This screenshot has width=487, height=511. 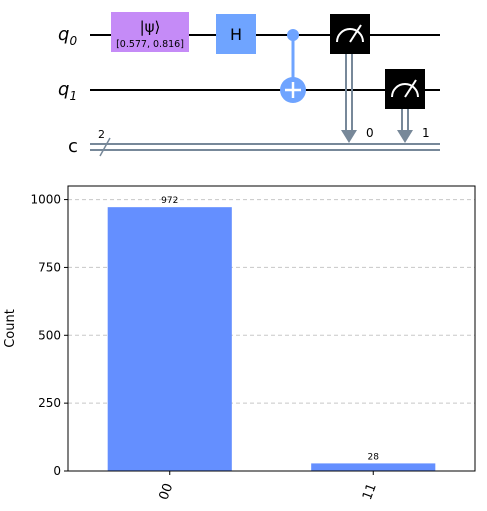 I want to click on initialize-gate-params: [0.577, 0.816], so click(x=150, y=44).